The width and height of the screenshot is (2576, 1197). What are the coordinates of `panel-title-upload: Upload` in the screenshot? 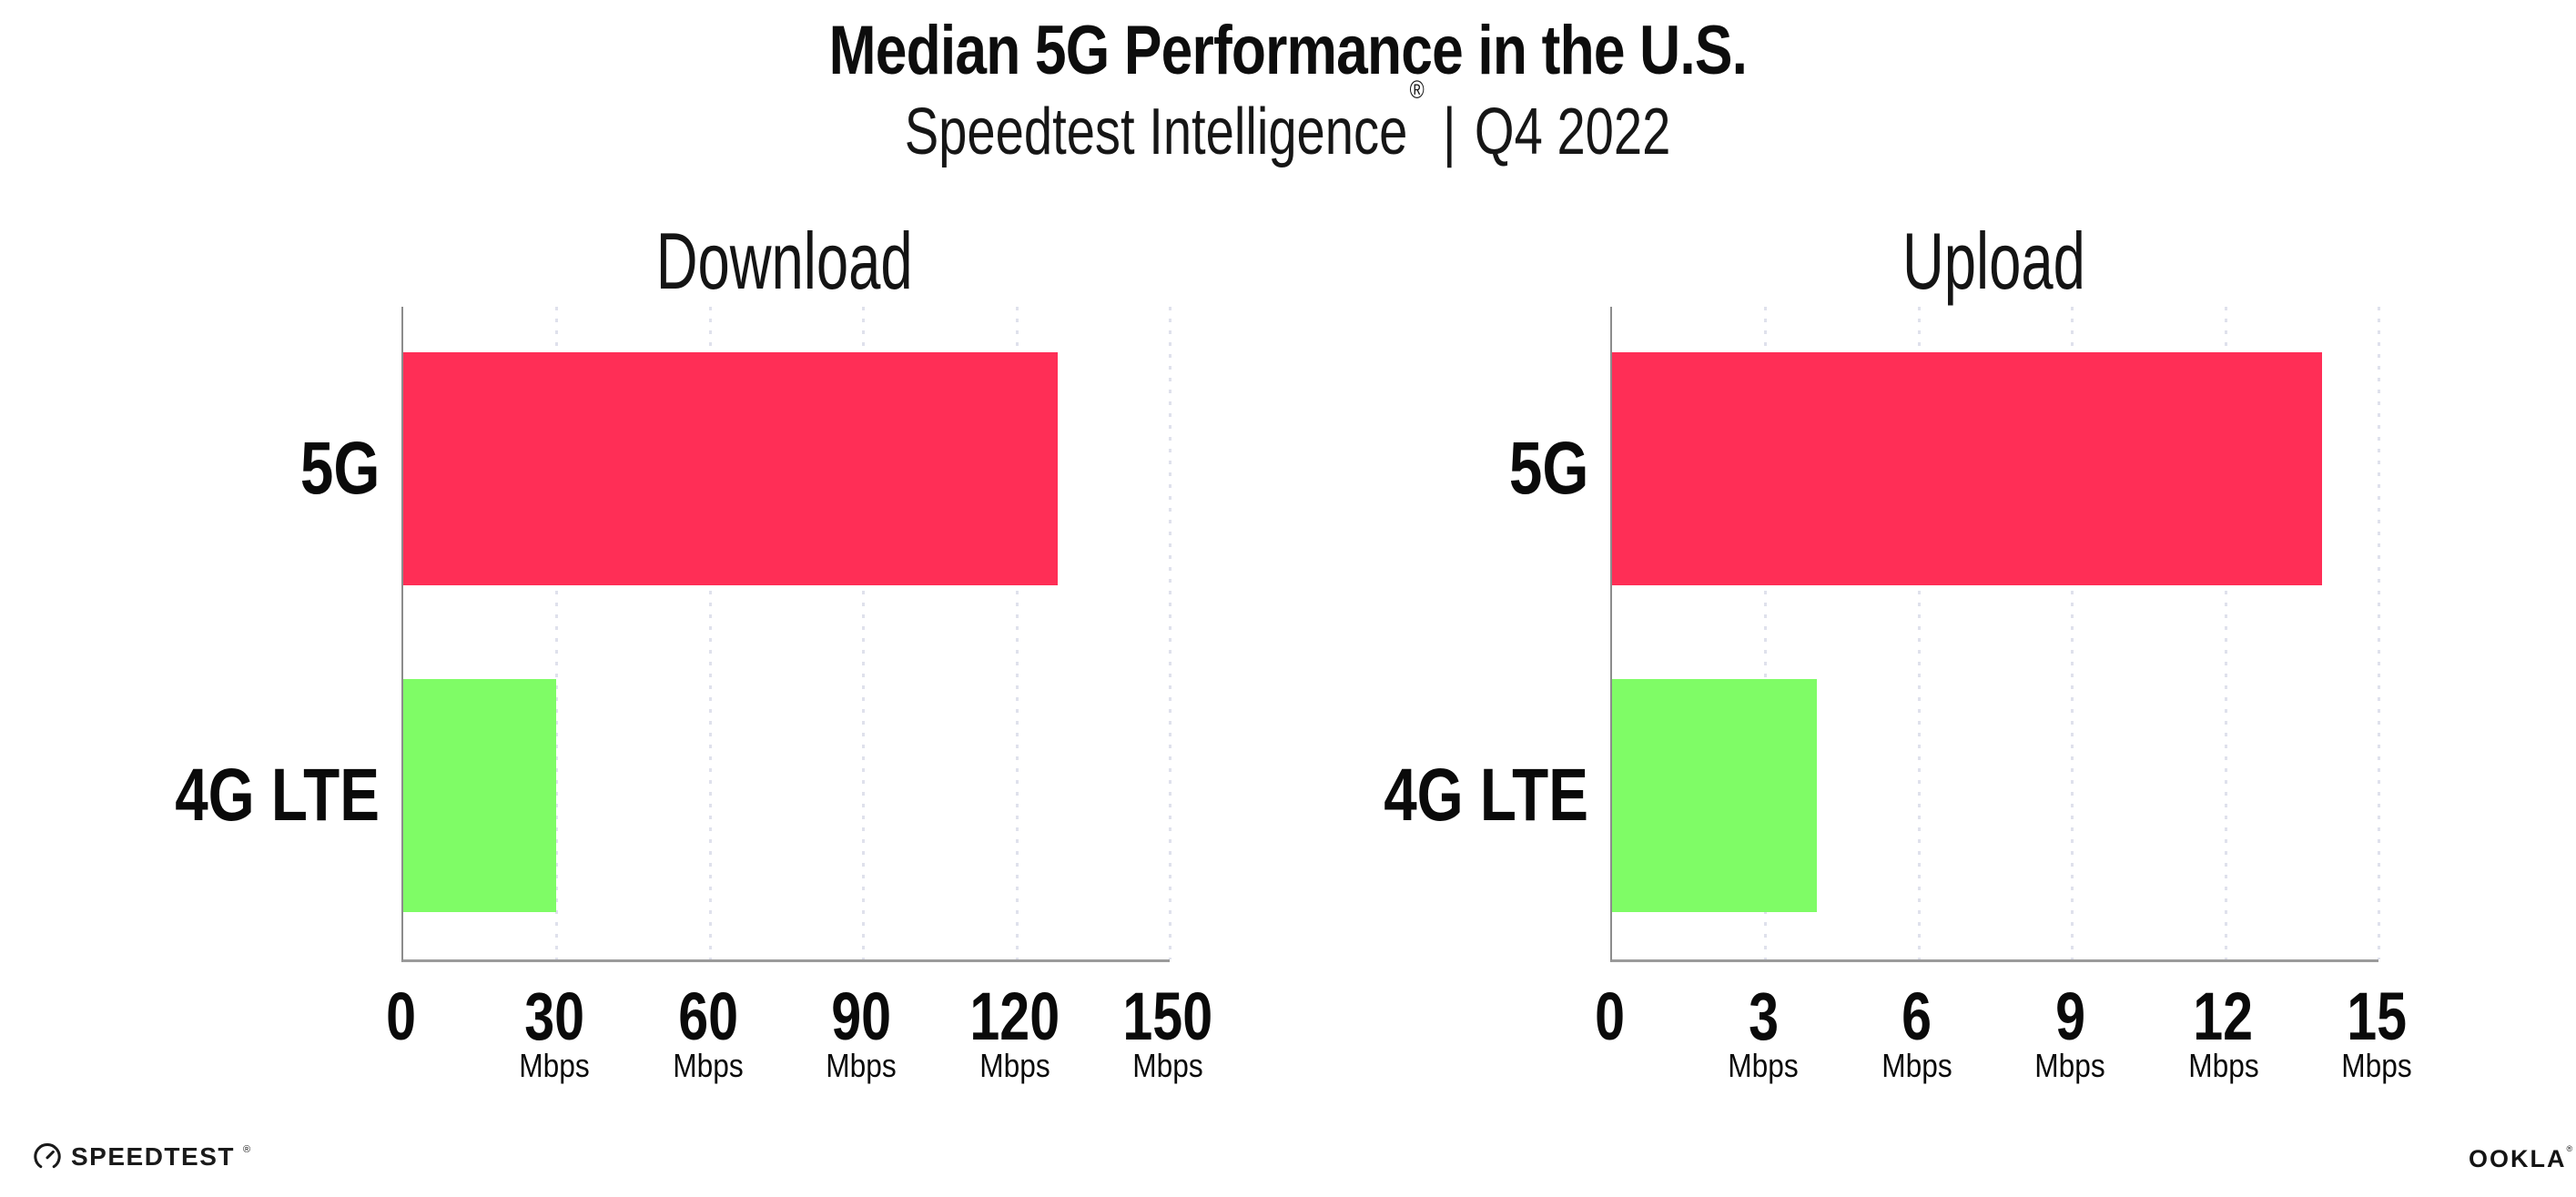 It's located at (1993, 262).